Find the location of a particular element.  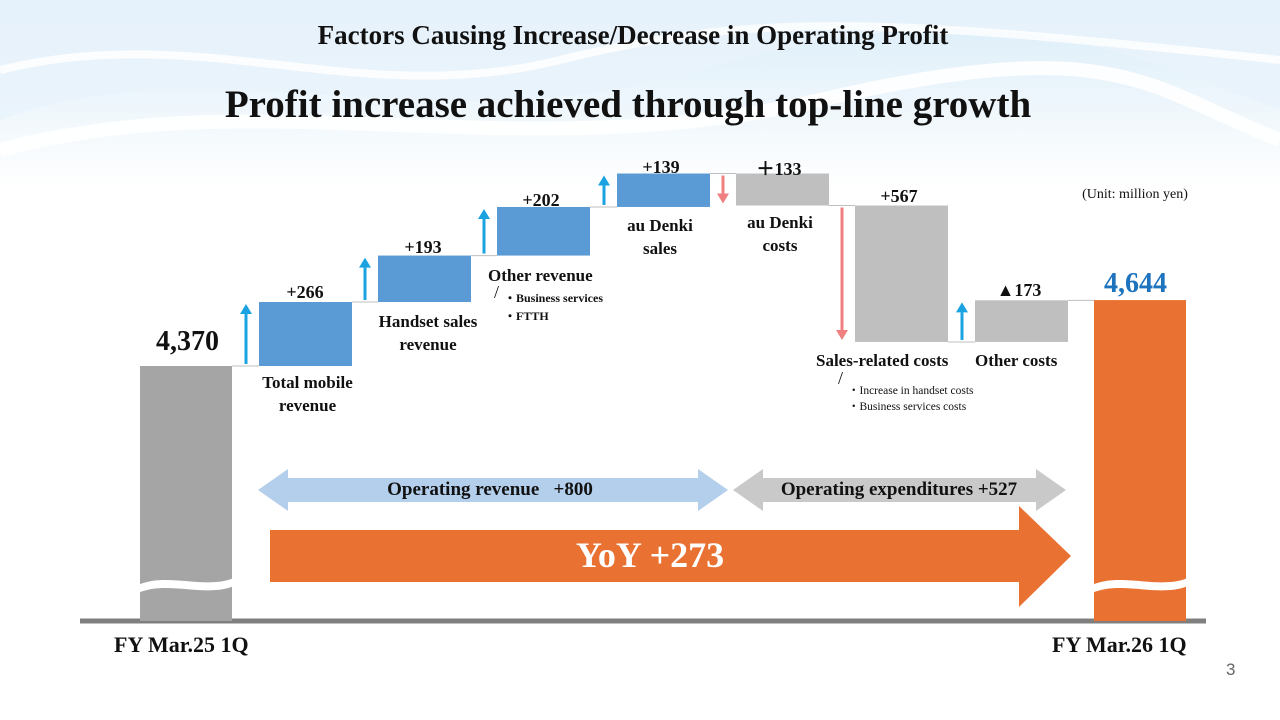

other-revenue-note: ・Business services is located at coordinates (554, 298).